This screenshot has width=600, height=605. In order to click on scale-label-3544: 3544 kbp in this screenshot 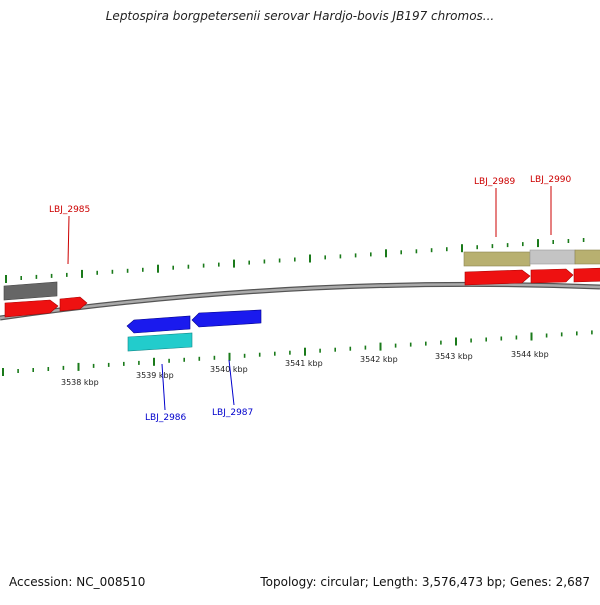, I will do `click(530, 354)`.